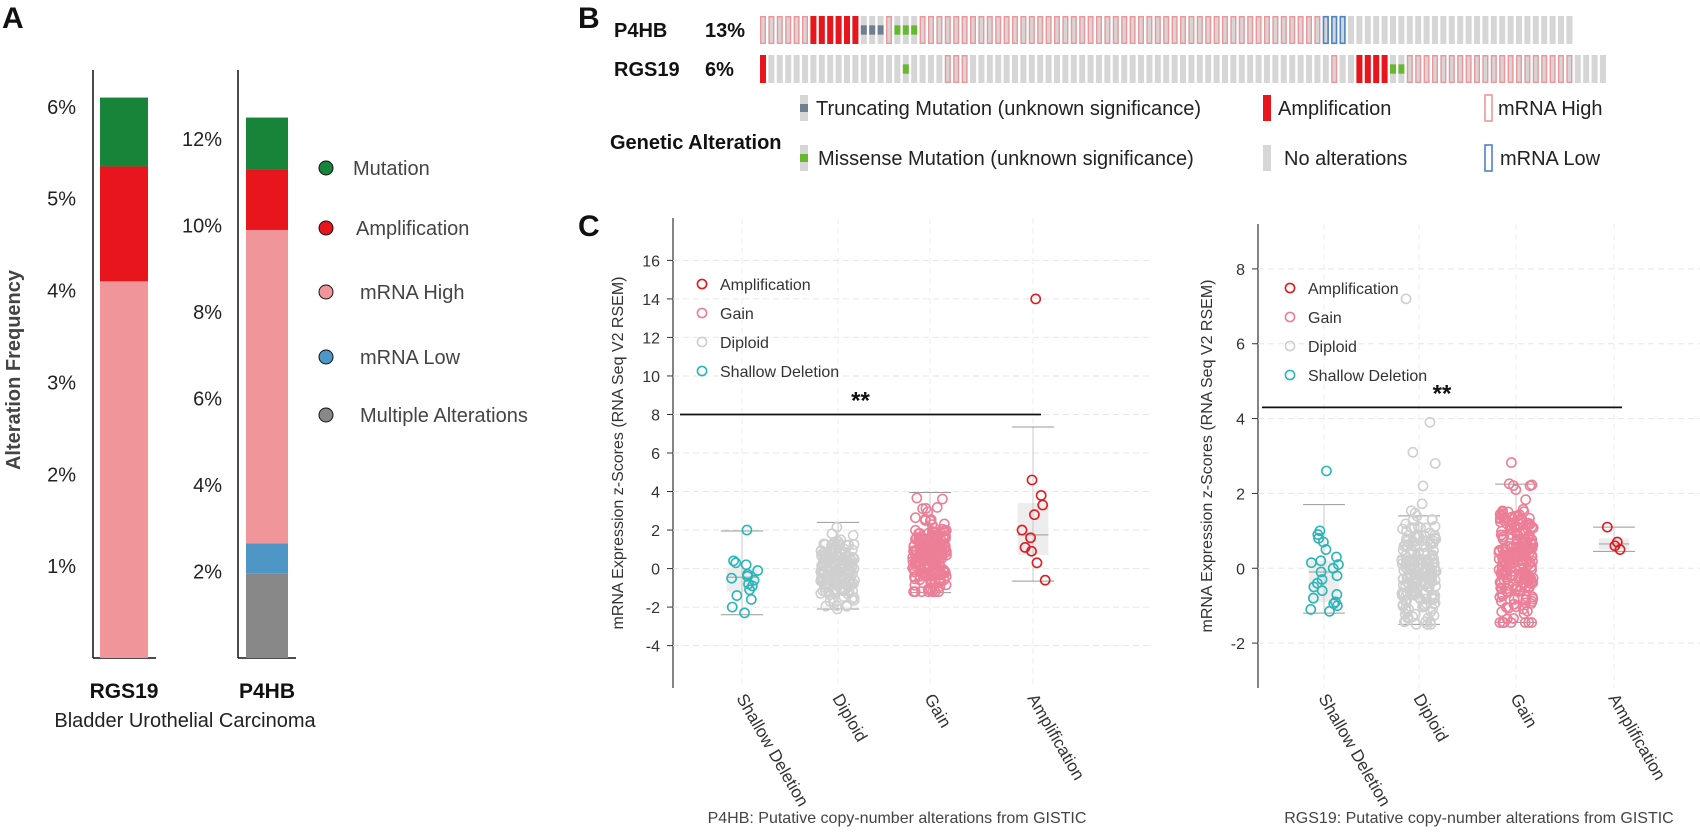  I want to click on oncoprint-row-P4HB: P4HB 13%, so click(1093, 30).